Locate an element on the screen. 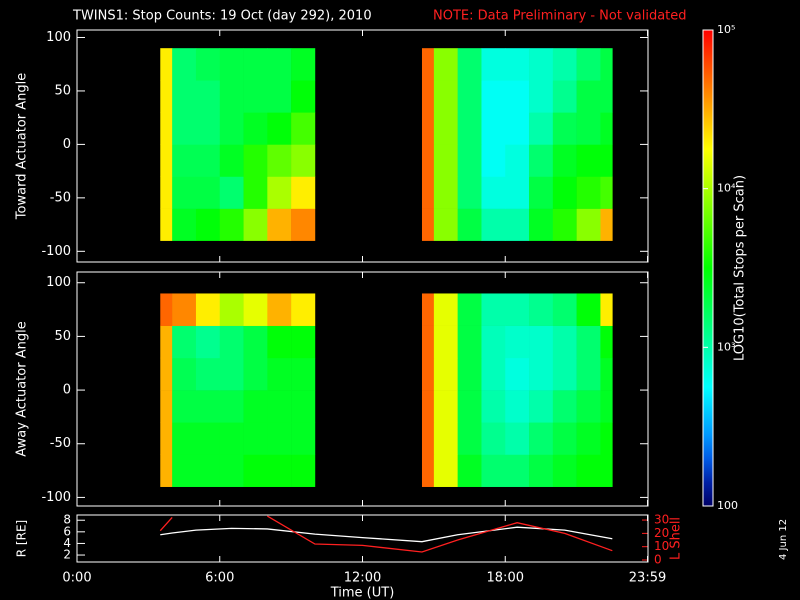 This screenshot has width=800, height=600. y2-tick-label: 20 is located at coordinates (661, 533).